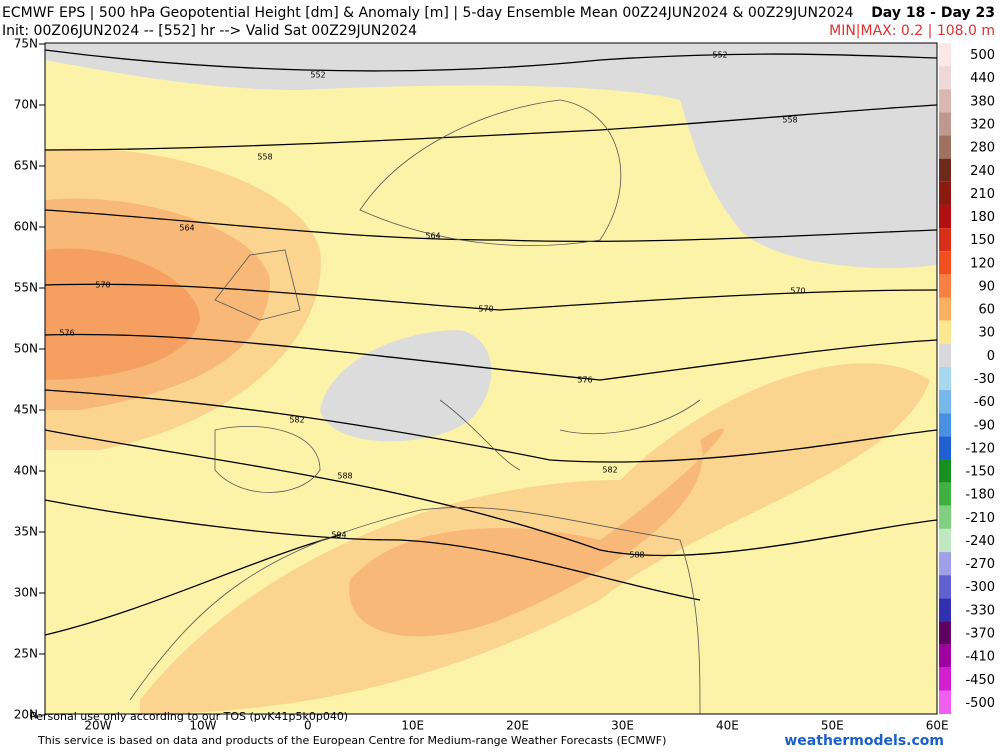 Image resolution: width=1000 pixels, height=754 pixels. Describe the element at coordinates (636, 555) in the screenshot. I see `contour-label: 588` at that location.